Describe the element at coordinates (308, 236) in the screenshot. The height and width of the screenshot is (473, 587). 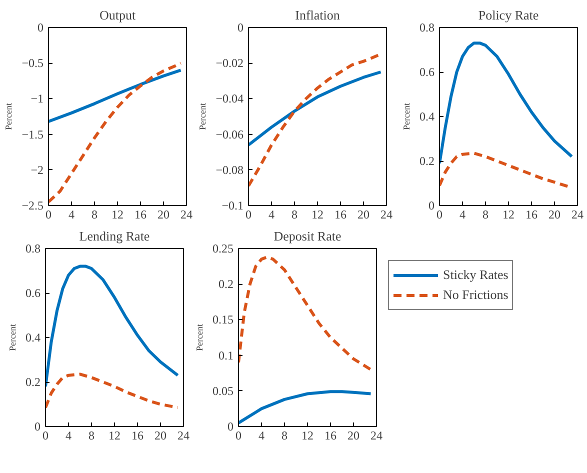
I see `chart-title: Deposit Rate` at that location.